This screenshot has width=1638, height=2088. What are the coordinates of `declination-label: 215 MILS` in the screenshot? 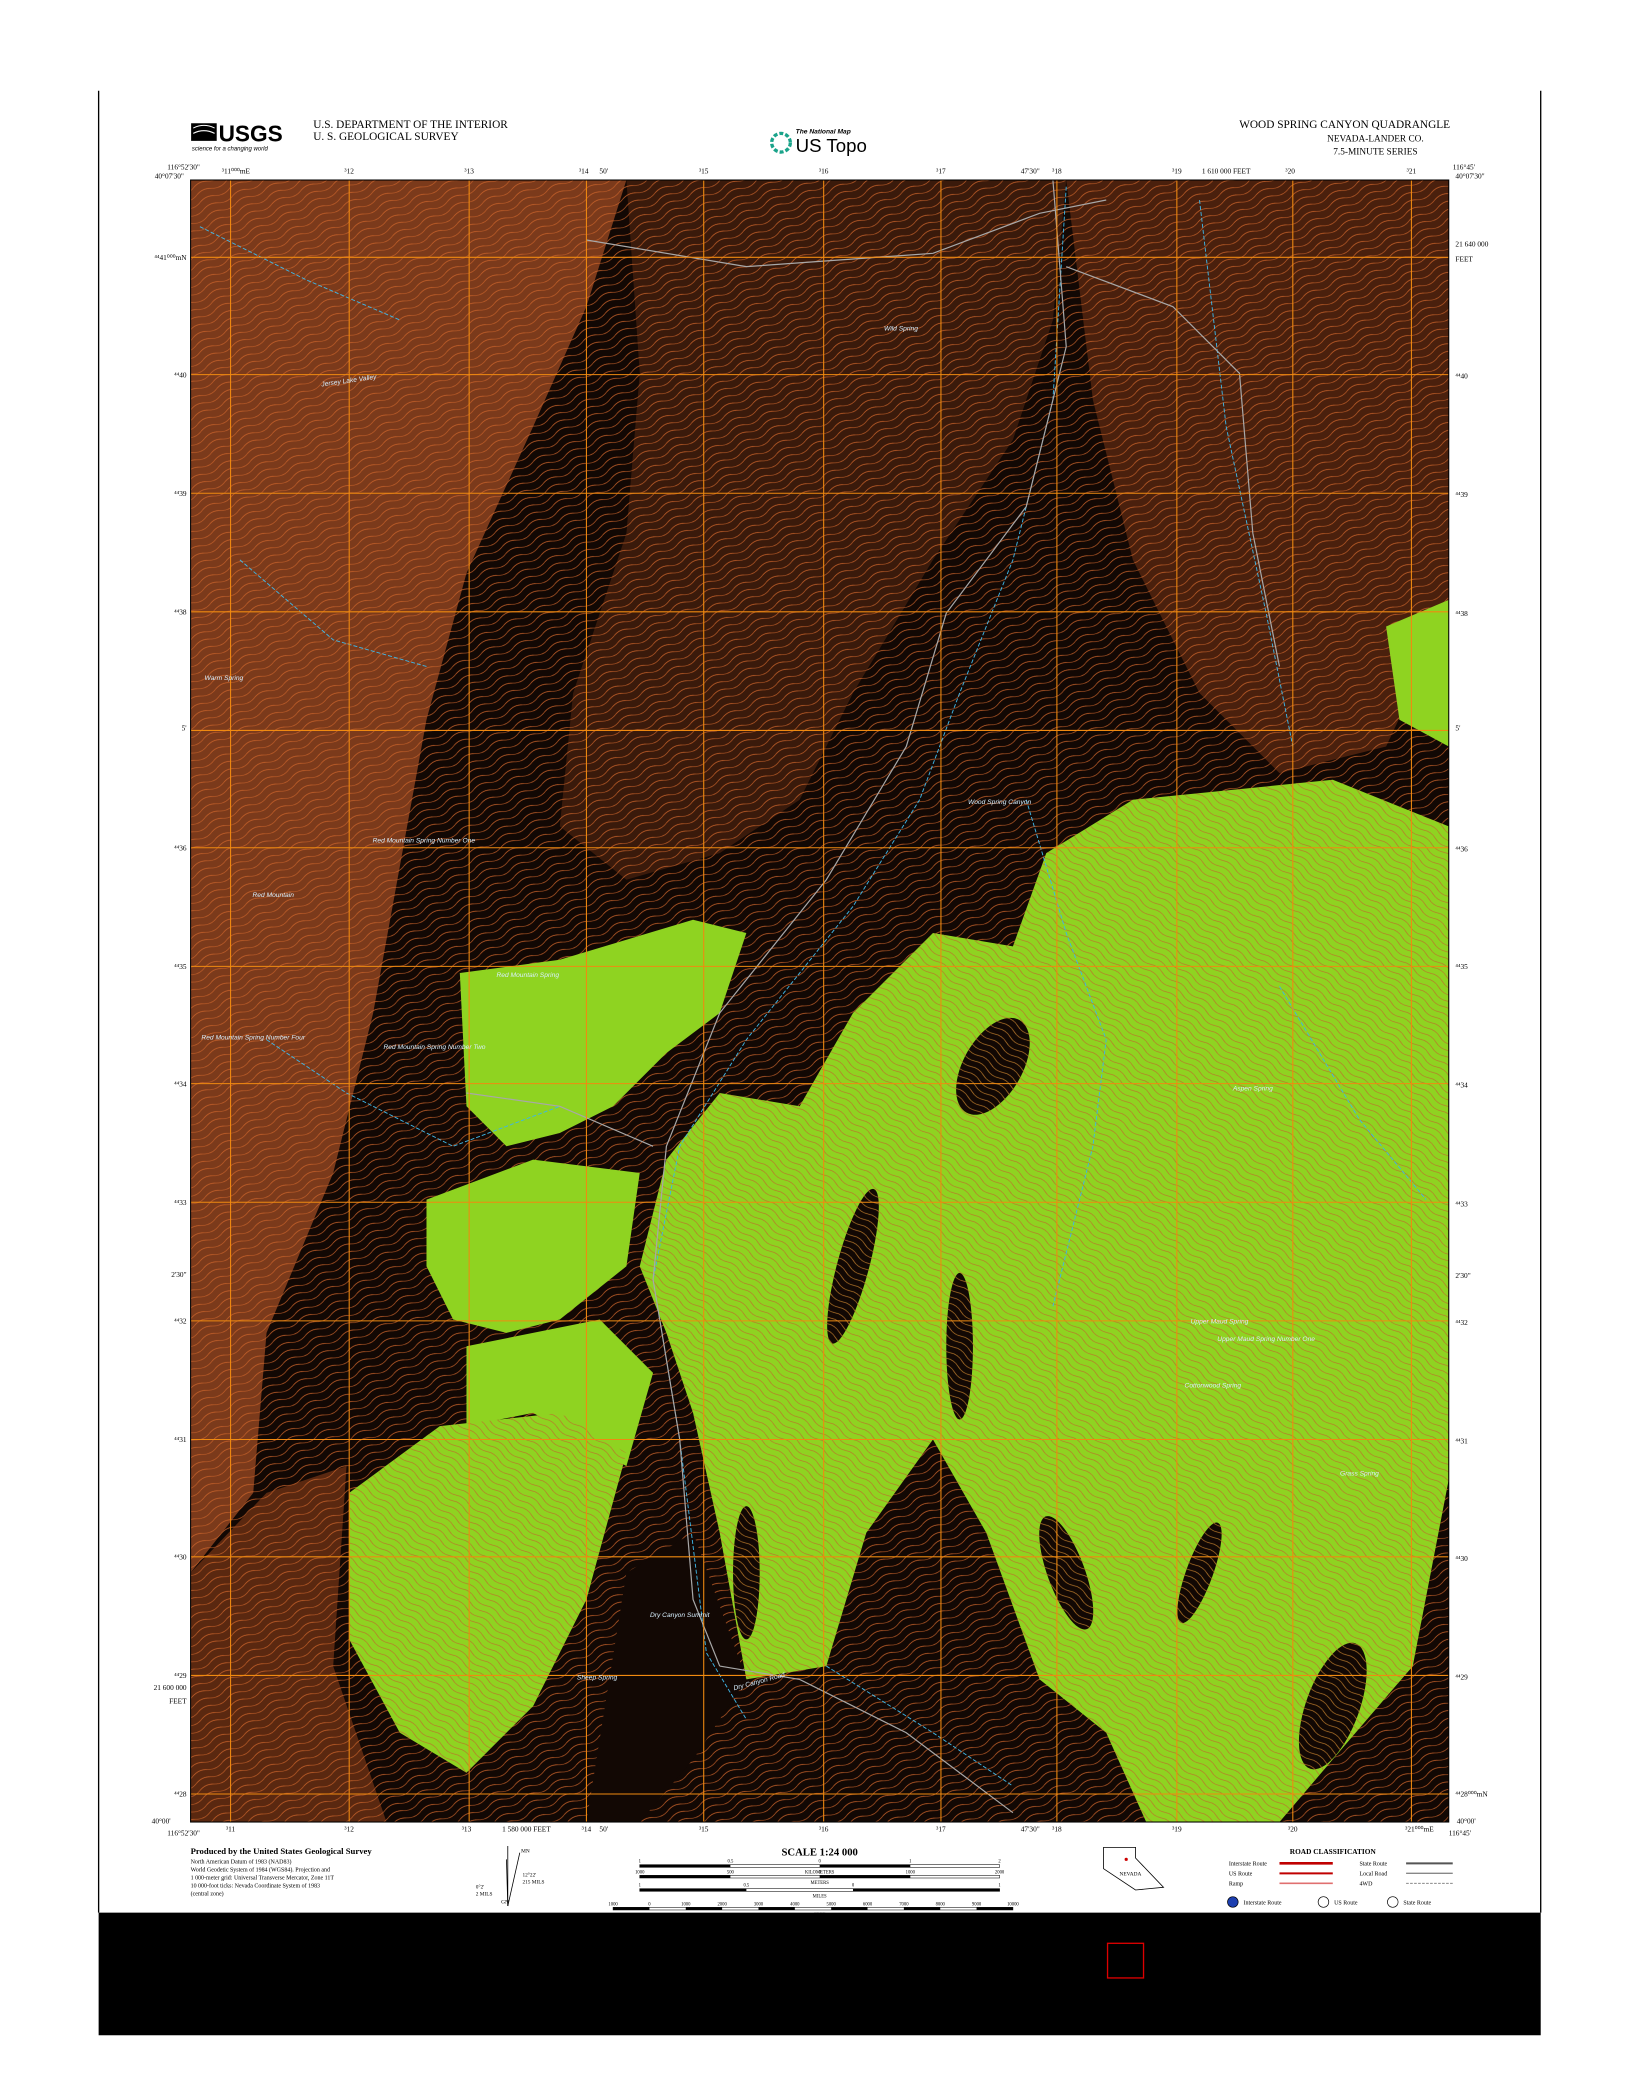 It's located at (533, 1882).